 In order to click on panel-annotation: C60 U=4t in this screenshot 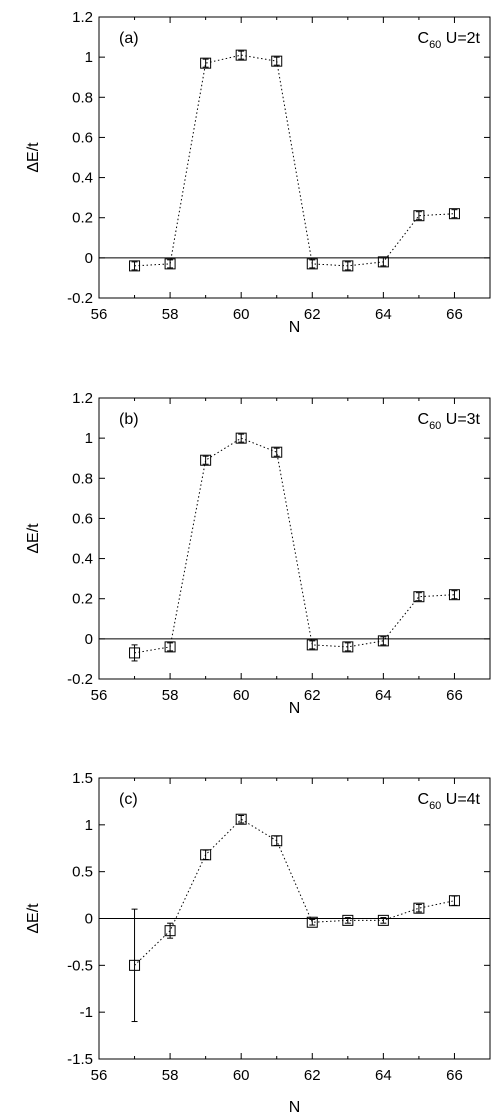, I will do `click(449, 801)`.